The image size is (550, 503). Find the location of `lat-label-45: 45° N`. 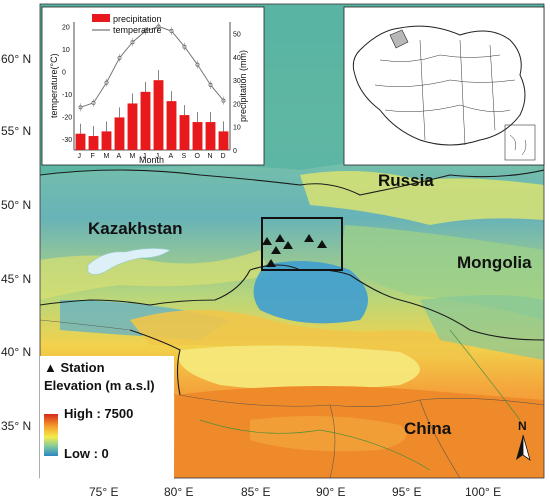

lat-label-45: 45° N is located at coordinates (16, 279).